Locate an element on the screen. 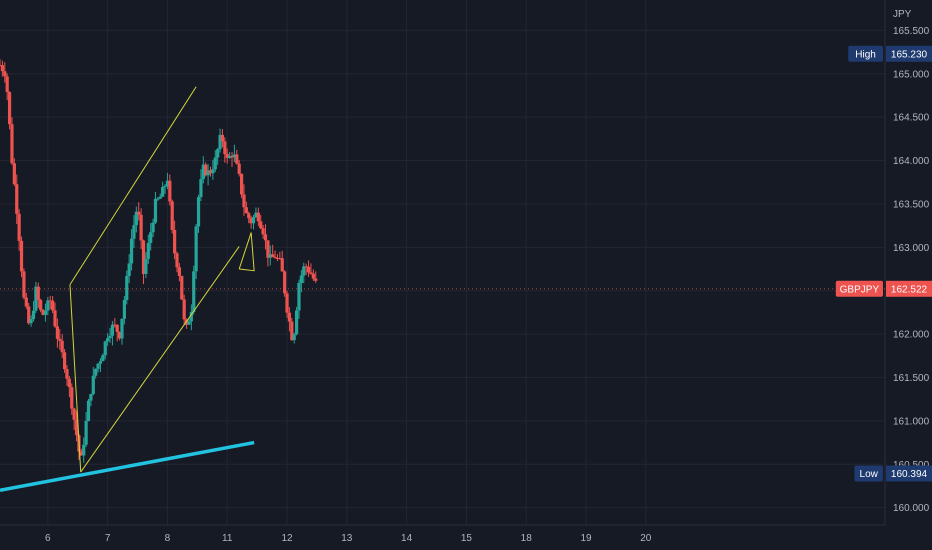 This screenshot has height=550, width=932. currency-label: JPY is located at coordinates (902, 14).